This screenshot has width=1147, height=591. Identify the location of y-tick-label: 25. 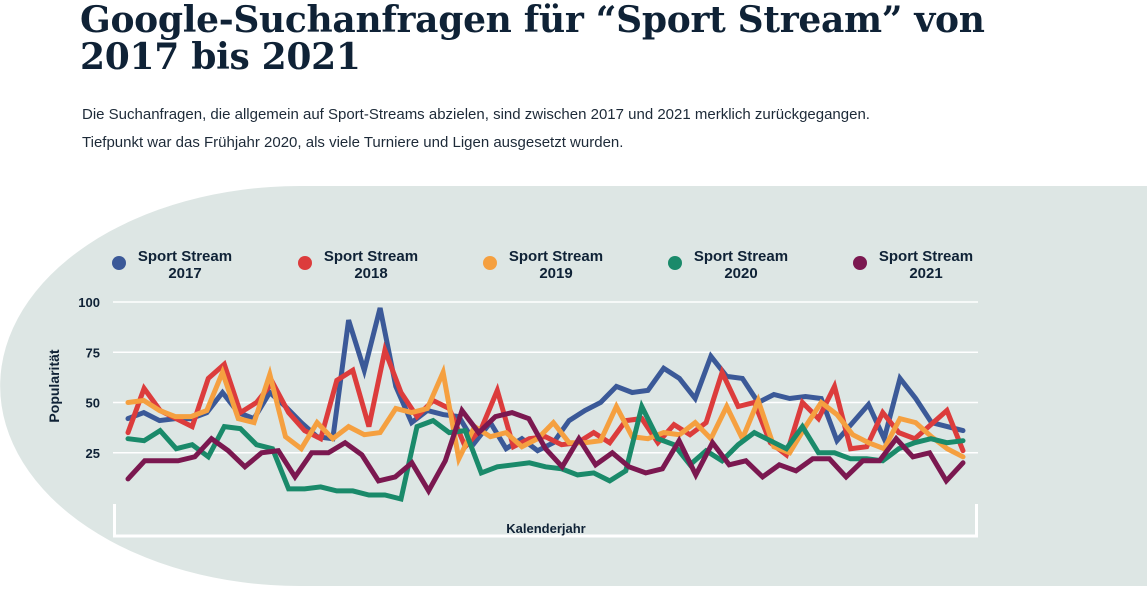
(93, 453).